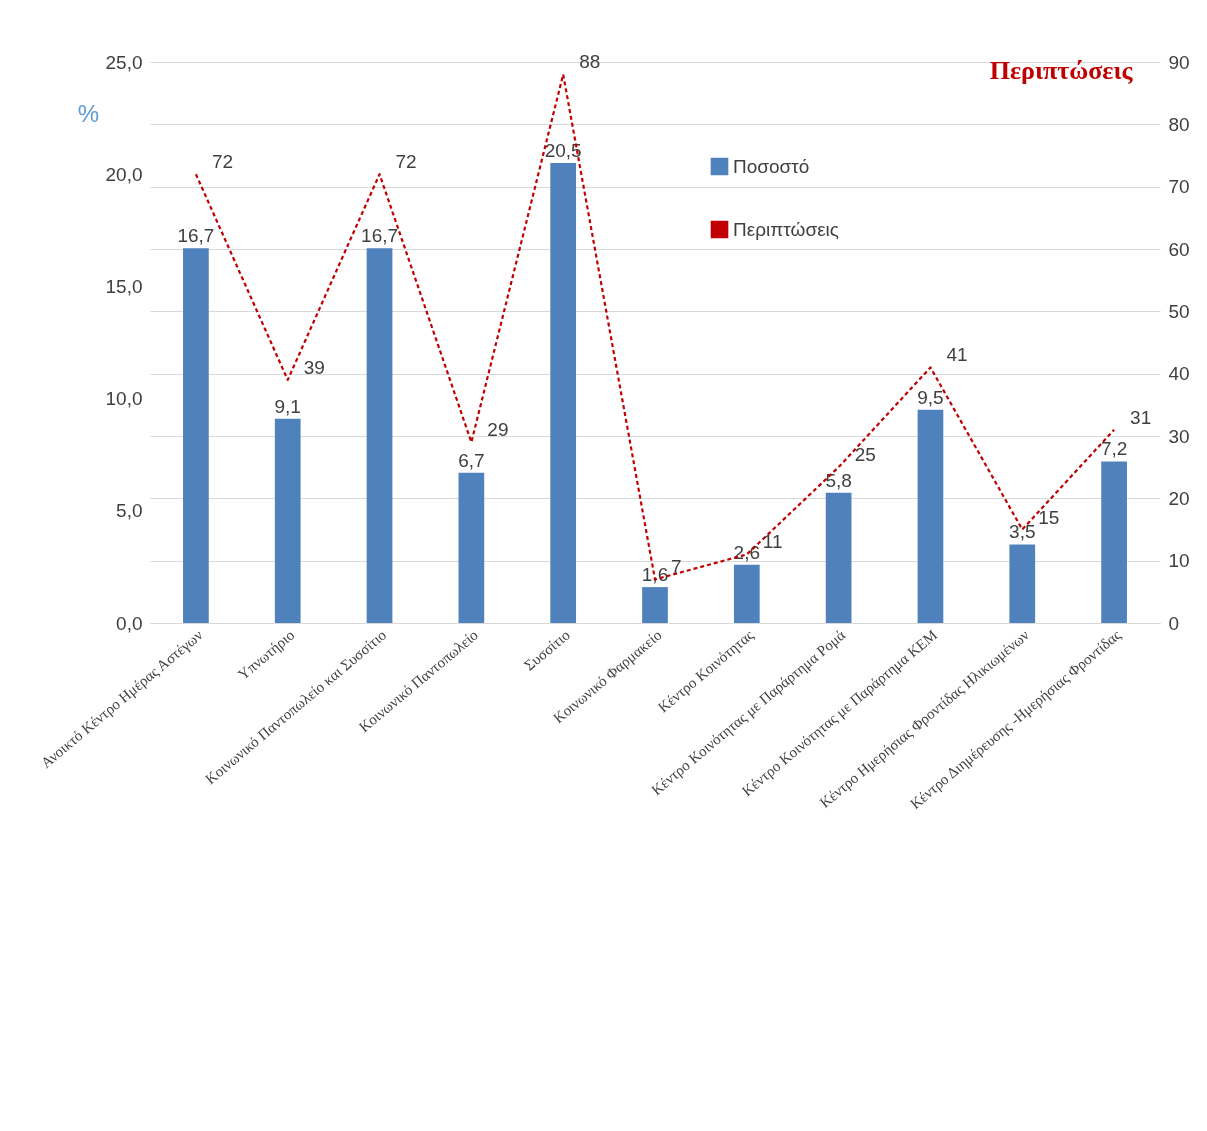 This screenshot has width=1207, height=1131. What do you see at coordinates (1174, 623) in the screenshot?
I see `y2-tick-label: 0` at bounding box center [1174, 623].